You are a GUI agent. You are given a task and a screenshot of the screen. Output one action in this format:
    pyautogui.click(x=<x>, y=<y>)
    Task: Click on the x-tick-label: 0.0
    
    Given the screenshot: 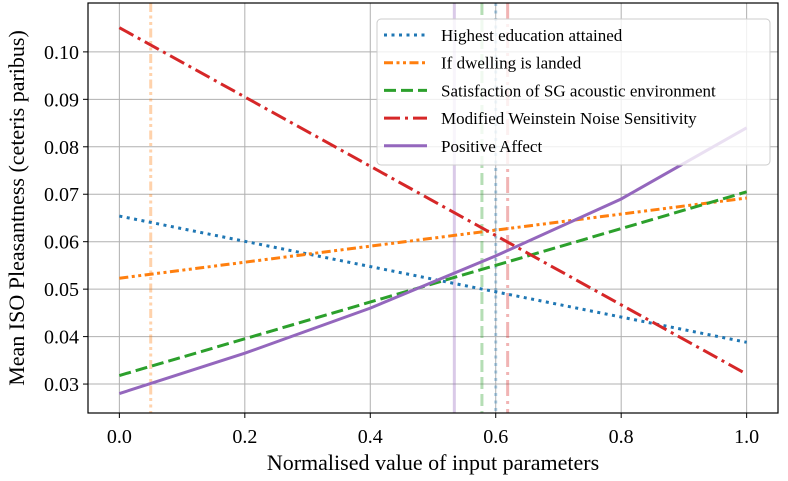 What is the action you would take?
    pyautogui.click(x=119, y=437)
    